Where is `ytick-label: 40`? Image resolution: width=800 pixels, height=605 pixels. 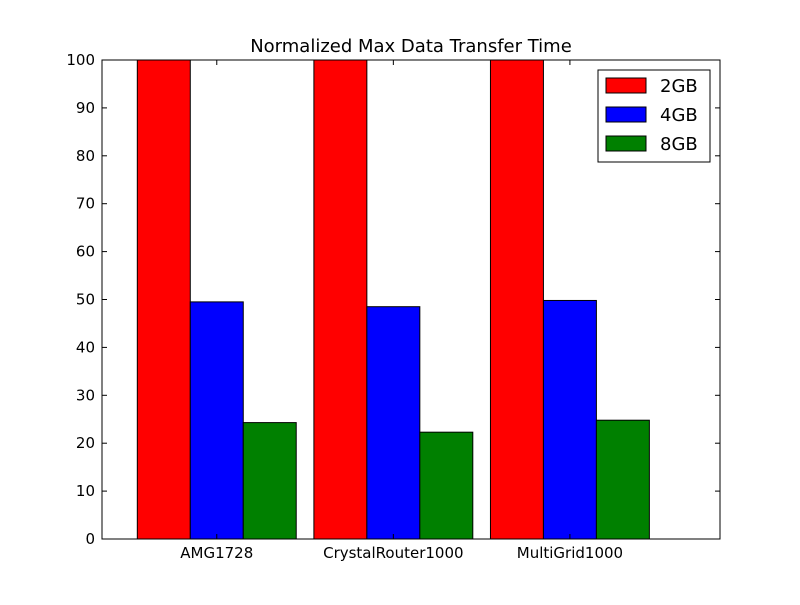 ytick-label: 40 is located at coordinates (85, 347).